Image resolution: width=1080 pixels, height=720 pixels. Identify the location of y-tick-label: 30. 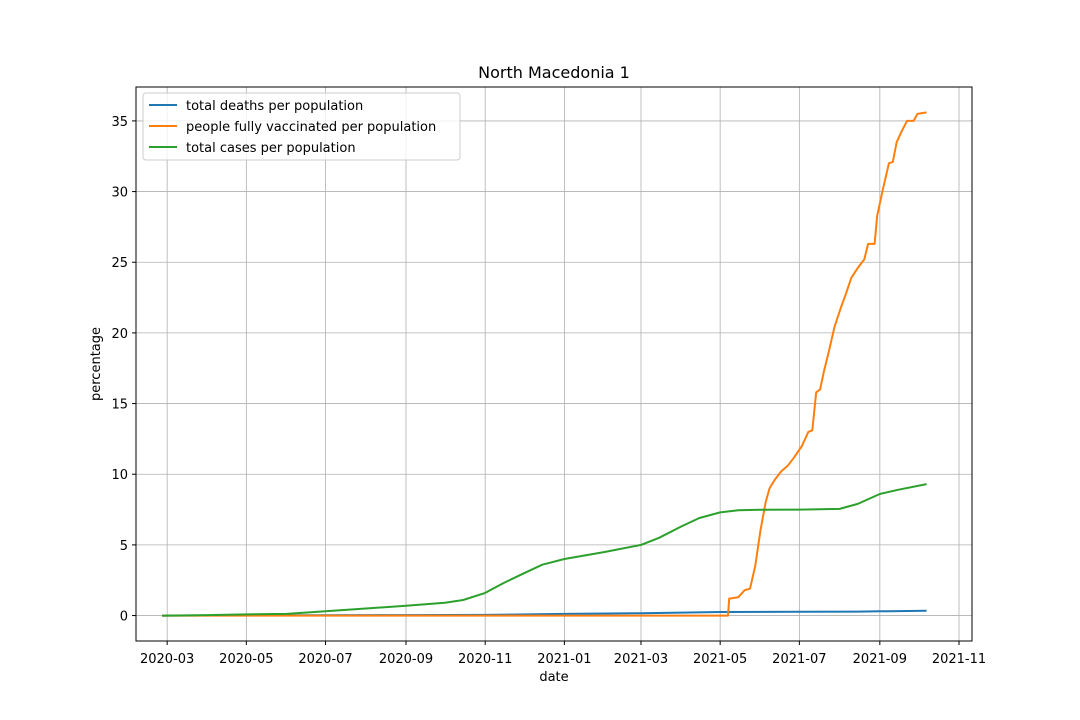
(119, 193).